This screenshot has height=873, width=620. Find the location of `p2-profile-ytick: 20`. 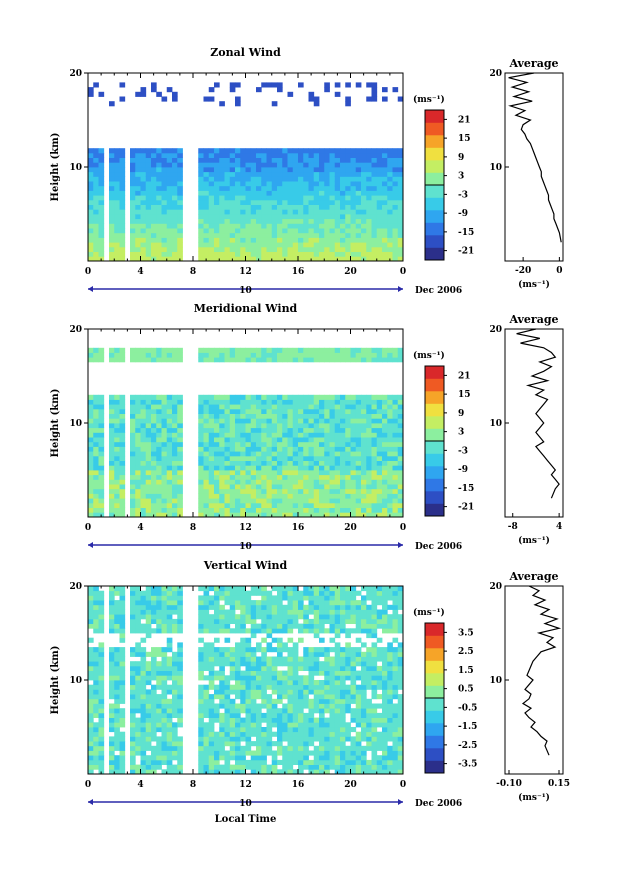

p2-profile-ytick: 20 is located at coordinates (495, 330).